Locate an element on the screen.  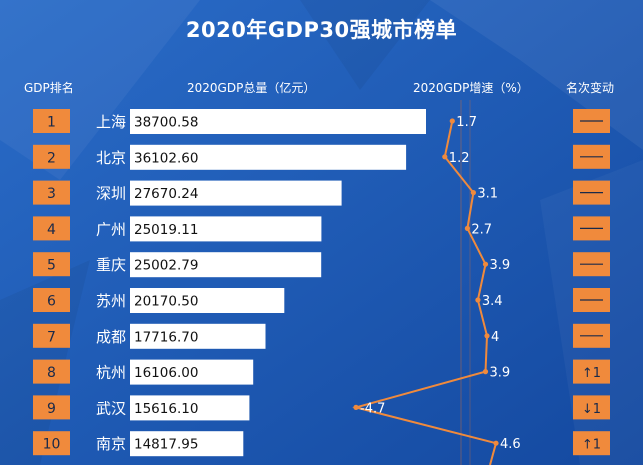
rank-number: 10 is located at coordinates (52, 445).